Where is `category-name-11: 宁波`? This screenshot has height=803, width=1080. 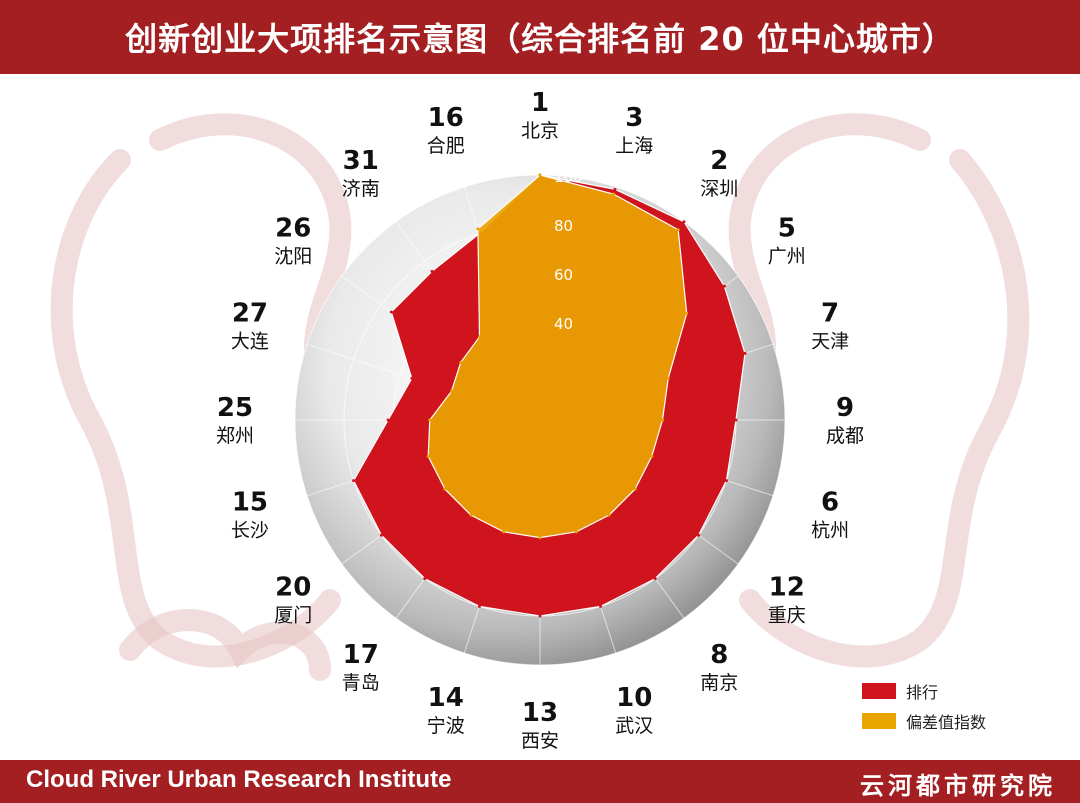
category-name-11: 宁波 is located at coordinates (446, 726).